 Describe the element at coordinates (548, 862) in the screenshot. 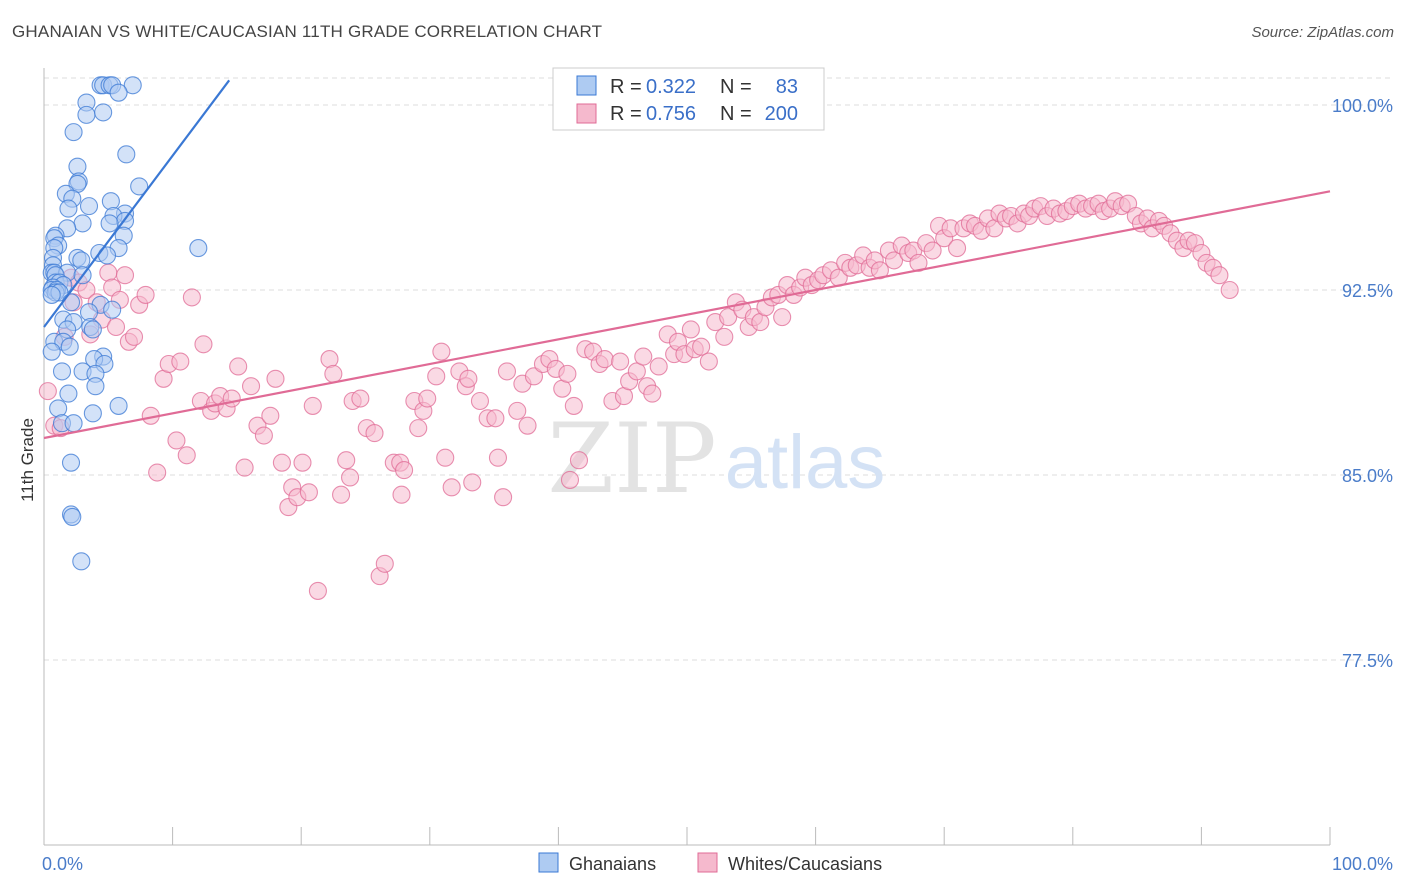

I see `legend-bottom-swatch-ghanaians` at that location.